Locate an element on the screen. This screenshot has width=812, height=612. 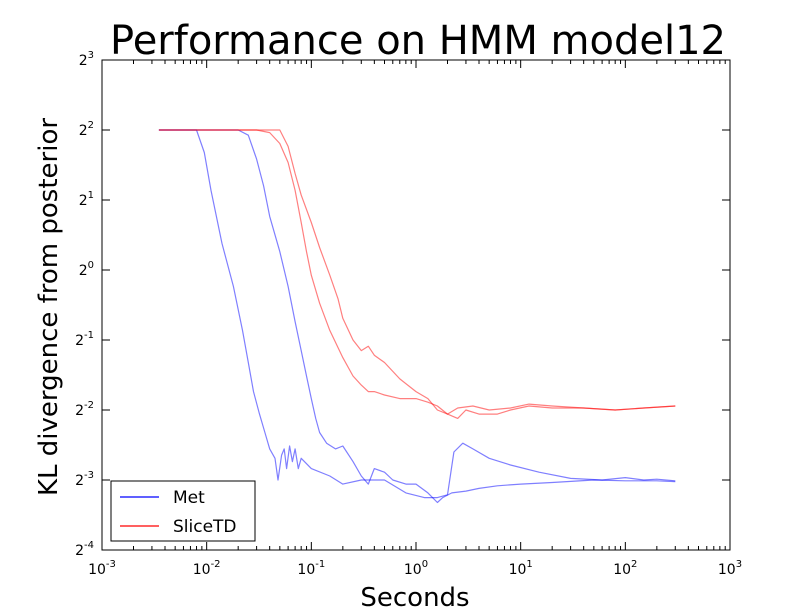
y-tick-label-exp: 1 is located at coordinates (91, 195).